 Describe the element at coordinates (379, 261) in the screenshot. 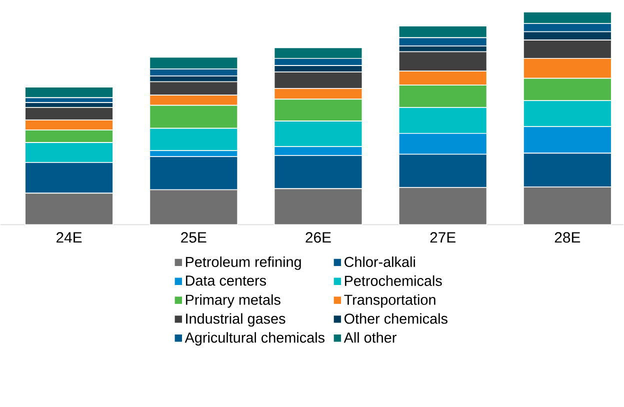

I see `legend-label: Chlor-alkali` at that location.